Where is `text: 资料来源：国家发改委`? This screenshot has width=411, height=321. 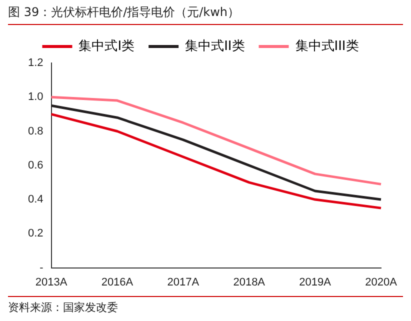 text: 资料来源：国家发改委 is located at coordinates (205, 305).